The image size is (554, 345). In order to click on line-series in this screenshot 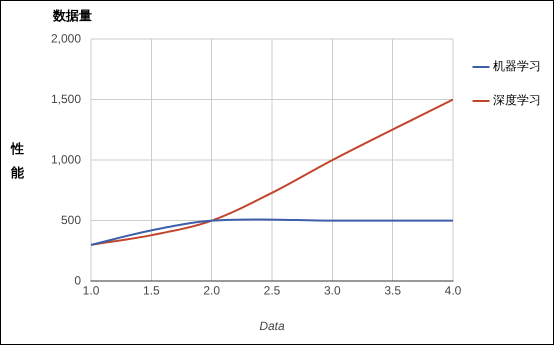, I will do `click(272, 232)`.